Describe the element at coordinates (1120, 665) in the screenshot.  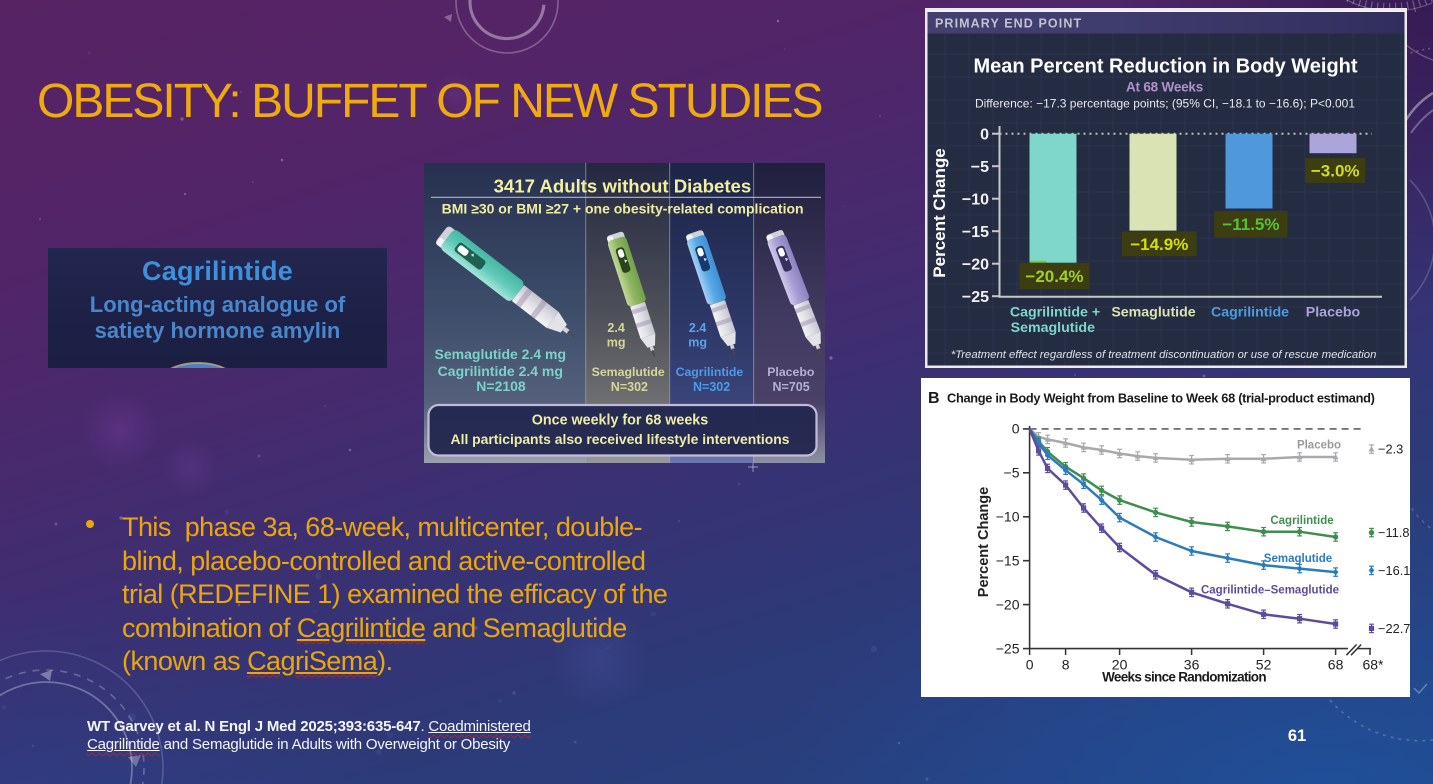
I see `svg-text: 20` at that location.